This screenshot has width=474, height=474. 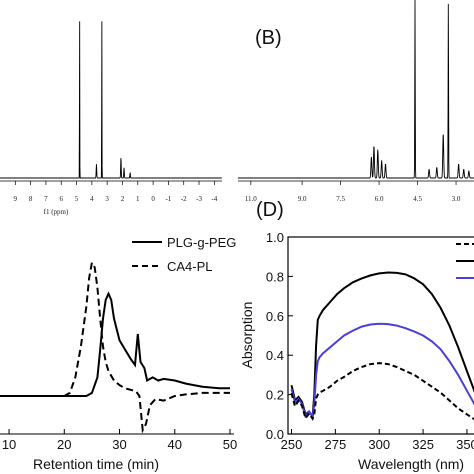 I want to click on panel-a-x-tick-label: 9, so click(x=16, y=199).